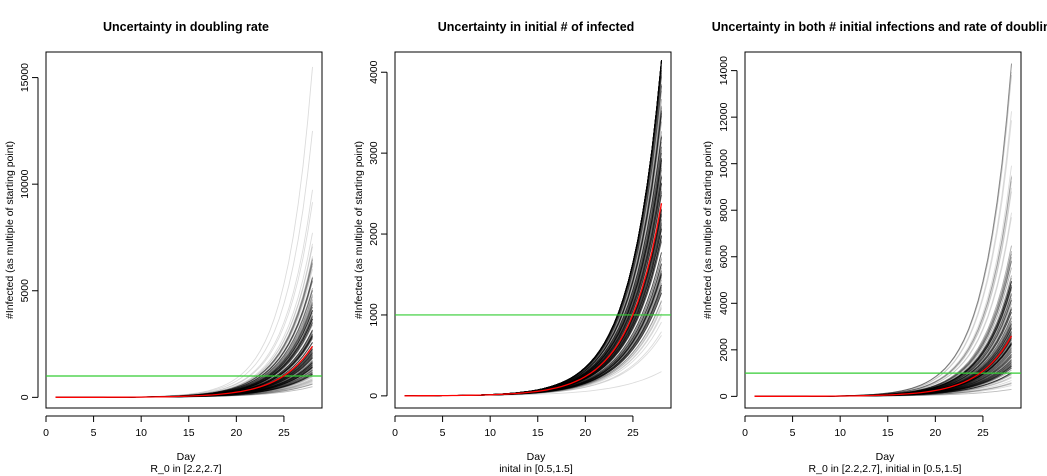 The width and height of the screenshot is (1047, 476). Describe the element at coordinates (29, 231) in the screenshot. I see `y-axis: 0 5000 10000 15000` at that location.